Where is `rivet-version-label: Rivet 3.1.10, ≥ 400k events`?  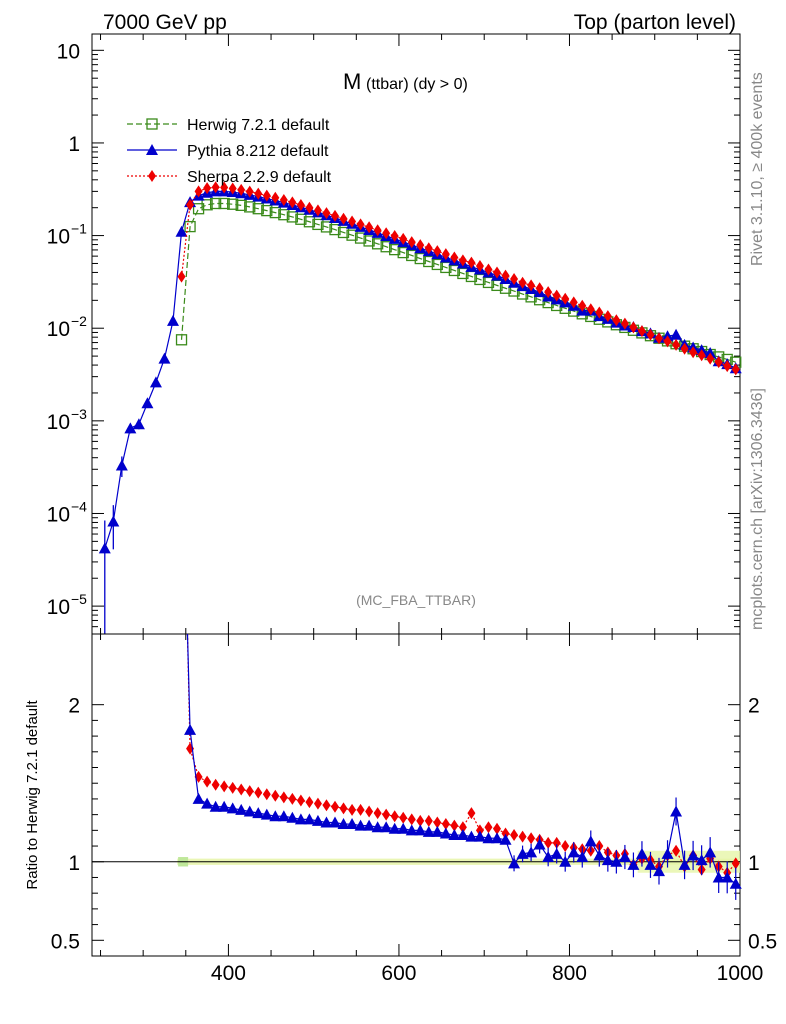 rivet-version-label: Rivet 3.1.10, ≥ 400k events is located at coordinates (757, 169).